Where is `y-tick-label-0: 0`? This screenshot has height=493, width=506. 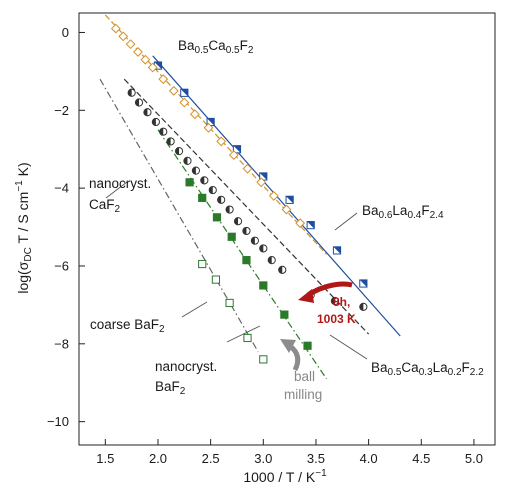
y-tick-label-0: 0 is located at coordinates (65, 32).